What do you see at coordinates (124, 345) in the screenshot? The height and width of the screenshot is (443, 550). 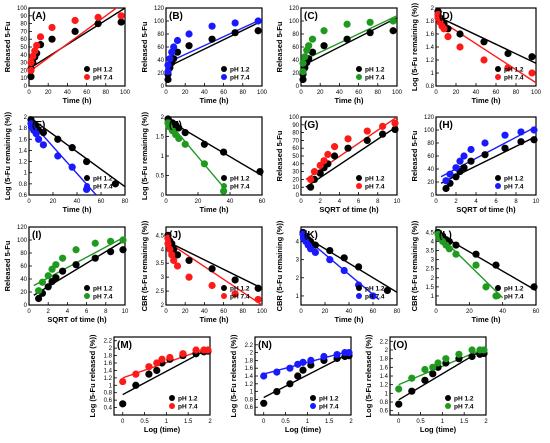 I see `panel-label: (M)` at bounding box center [124, 345].